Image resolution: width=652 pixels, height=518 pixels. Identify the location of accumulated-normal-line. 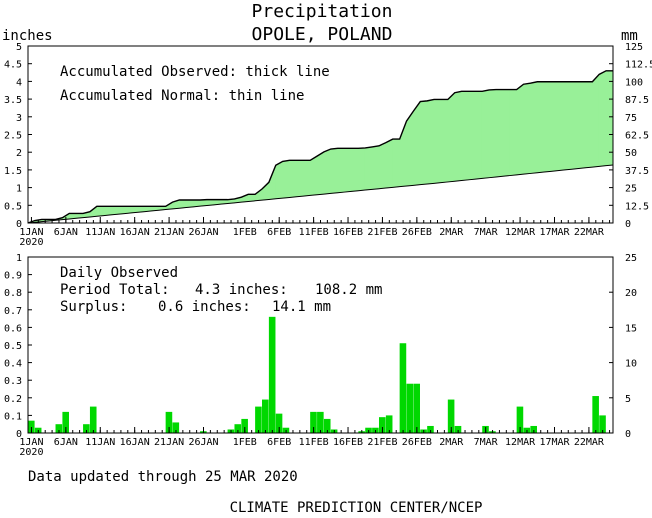
(320, 194).